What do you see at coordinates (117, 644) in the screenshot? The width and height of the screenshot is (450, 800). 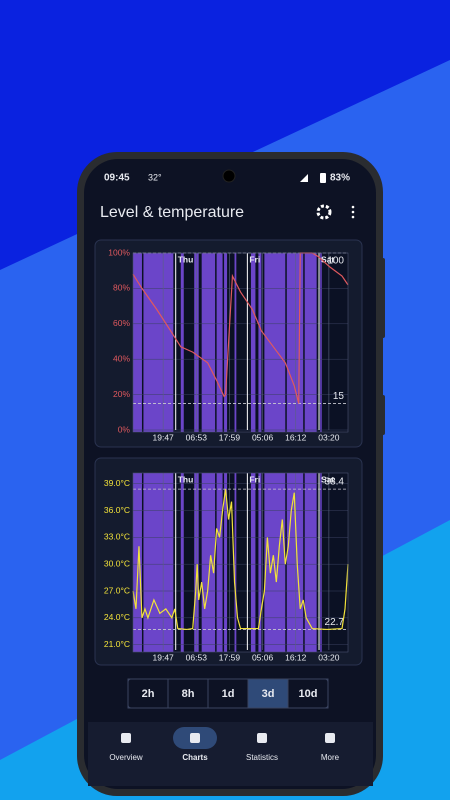 I see `y-tick-label: 21.0°C` at bounding box center [117, 644].